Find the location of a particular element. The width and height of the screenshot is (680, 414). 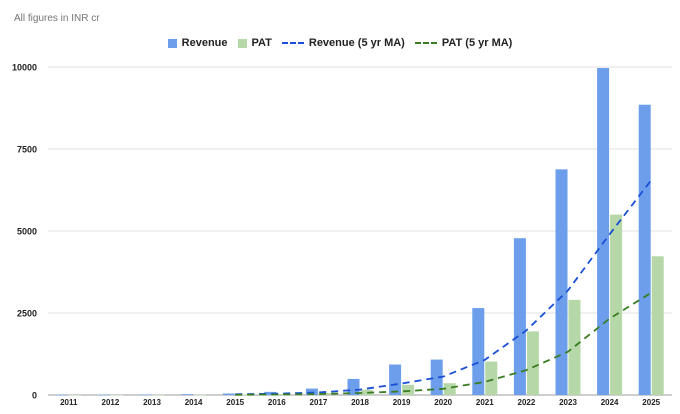

legend-item-pat-ma: PAT (5 yr MA) is located at coordinates (463, 43).